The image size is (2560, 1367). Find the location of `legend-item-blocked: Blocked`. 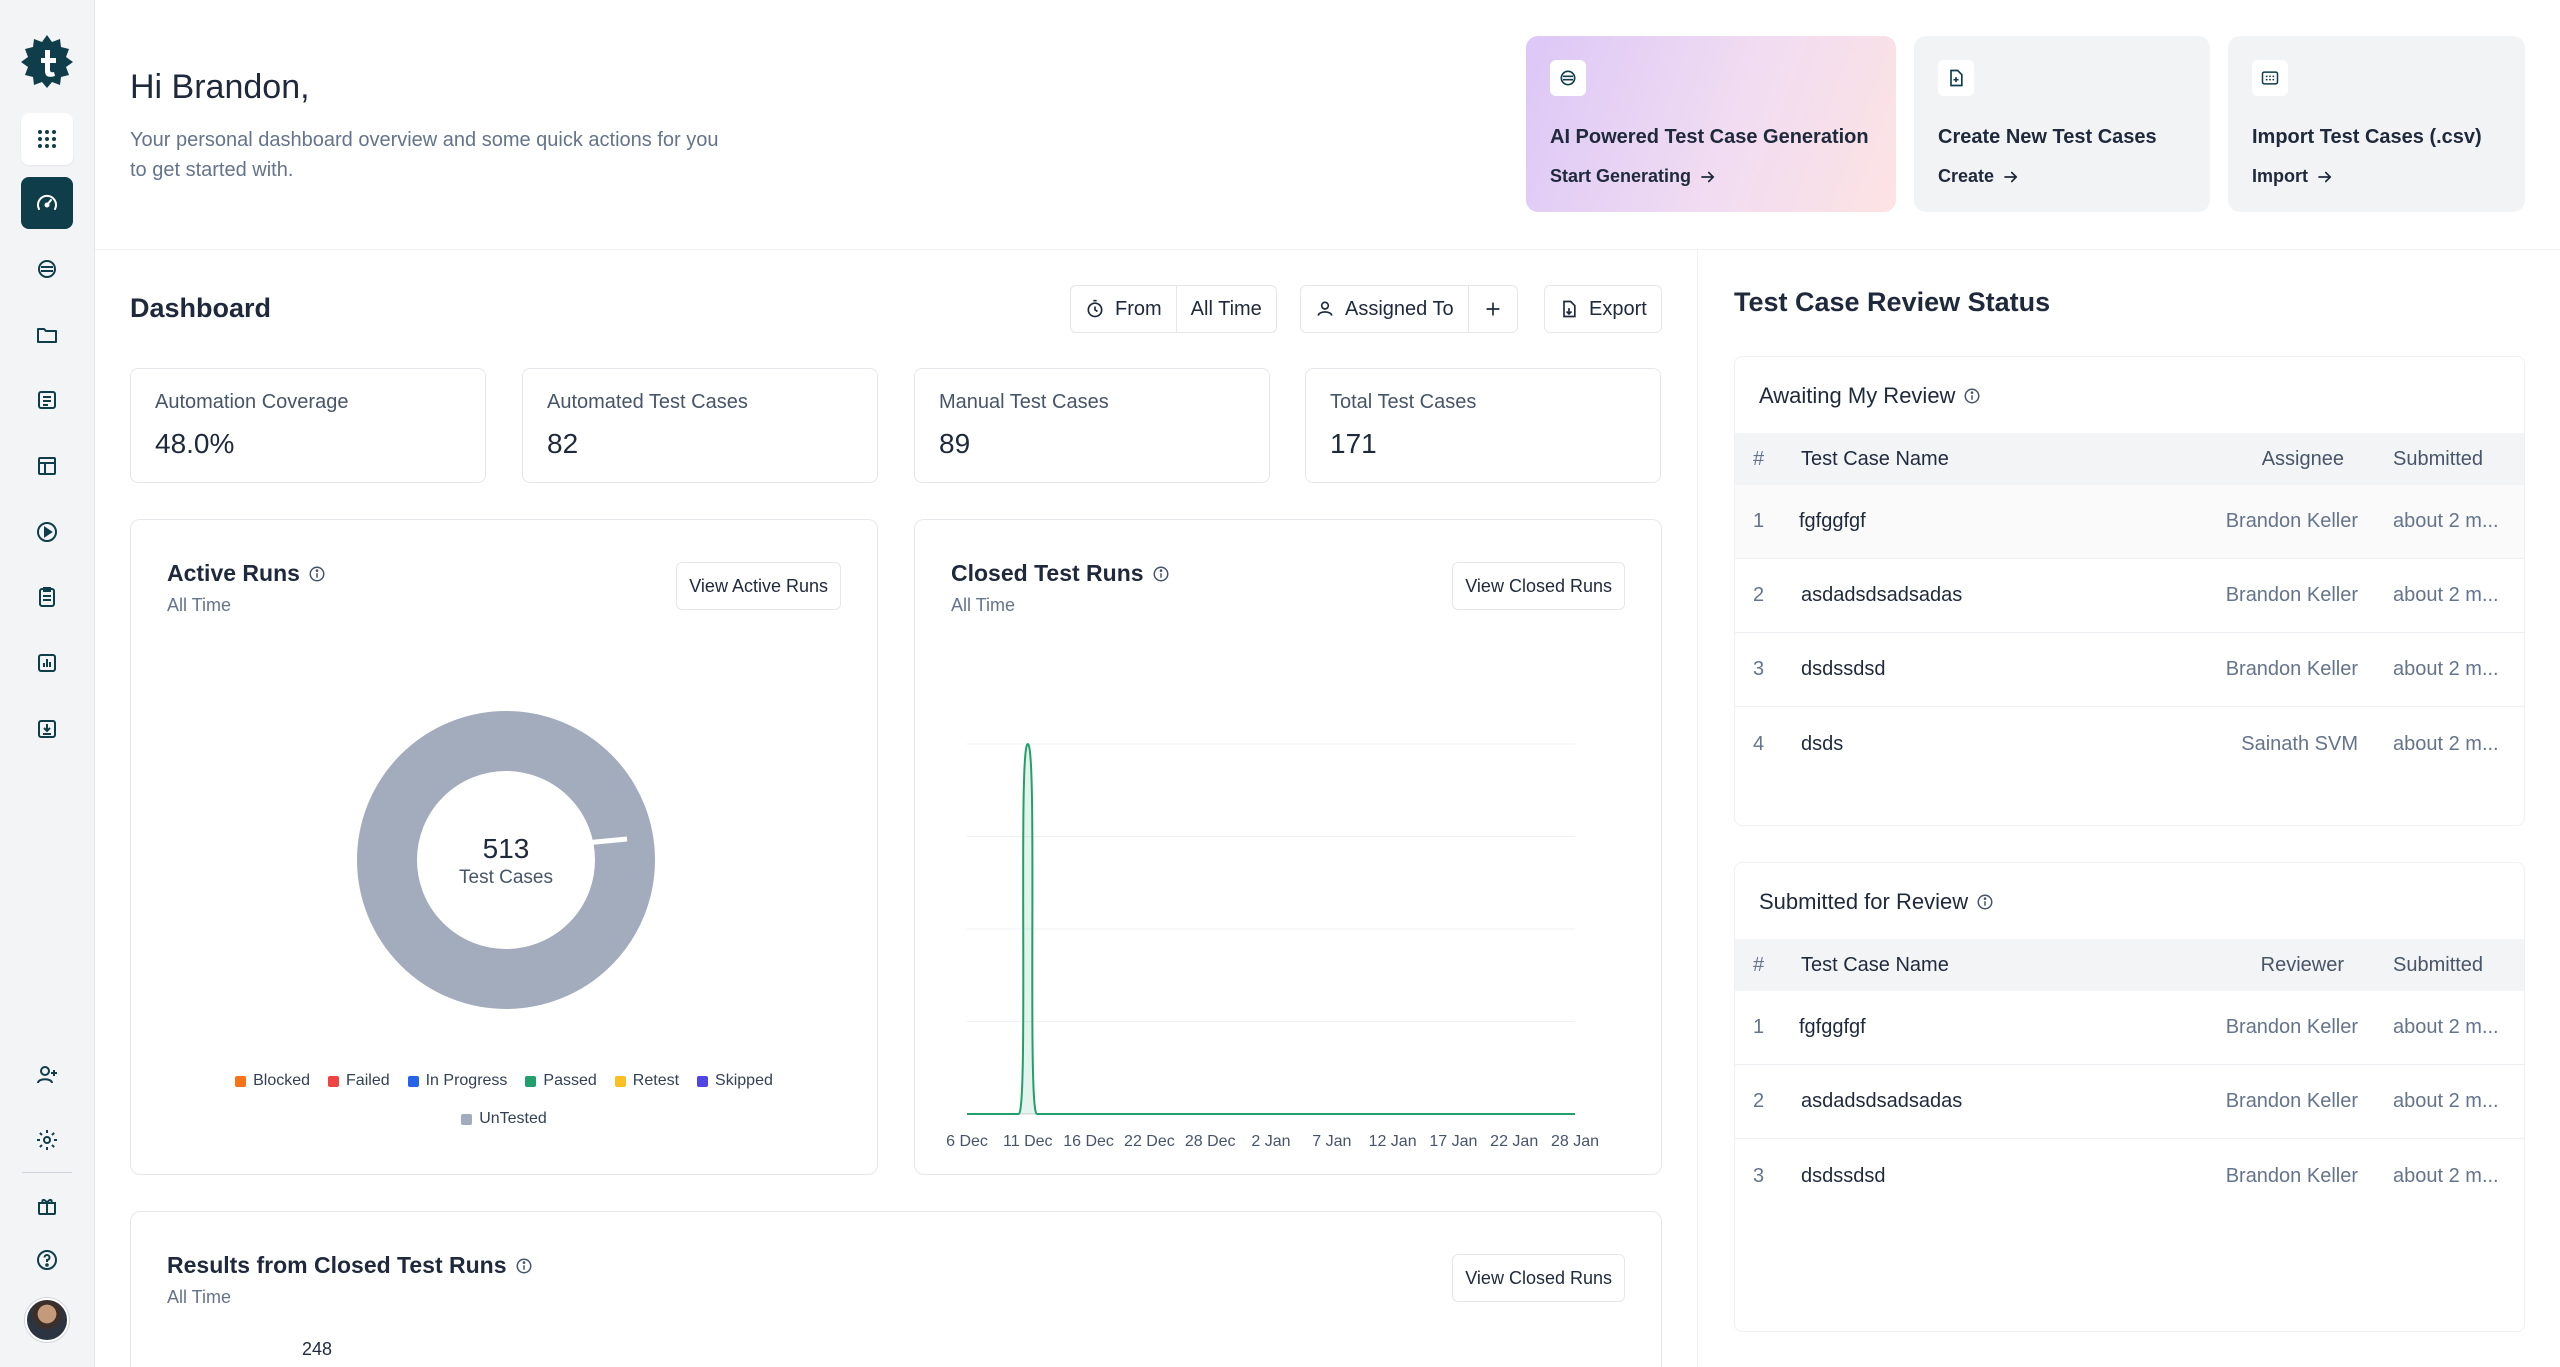

legend-item-blocked: Blocked is located at coordinates (272, 1081).